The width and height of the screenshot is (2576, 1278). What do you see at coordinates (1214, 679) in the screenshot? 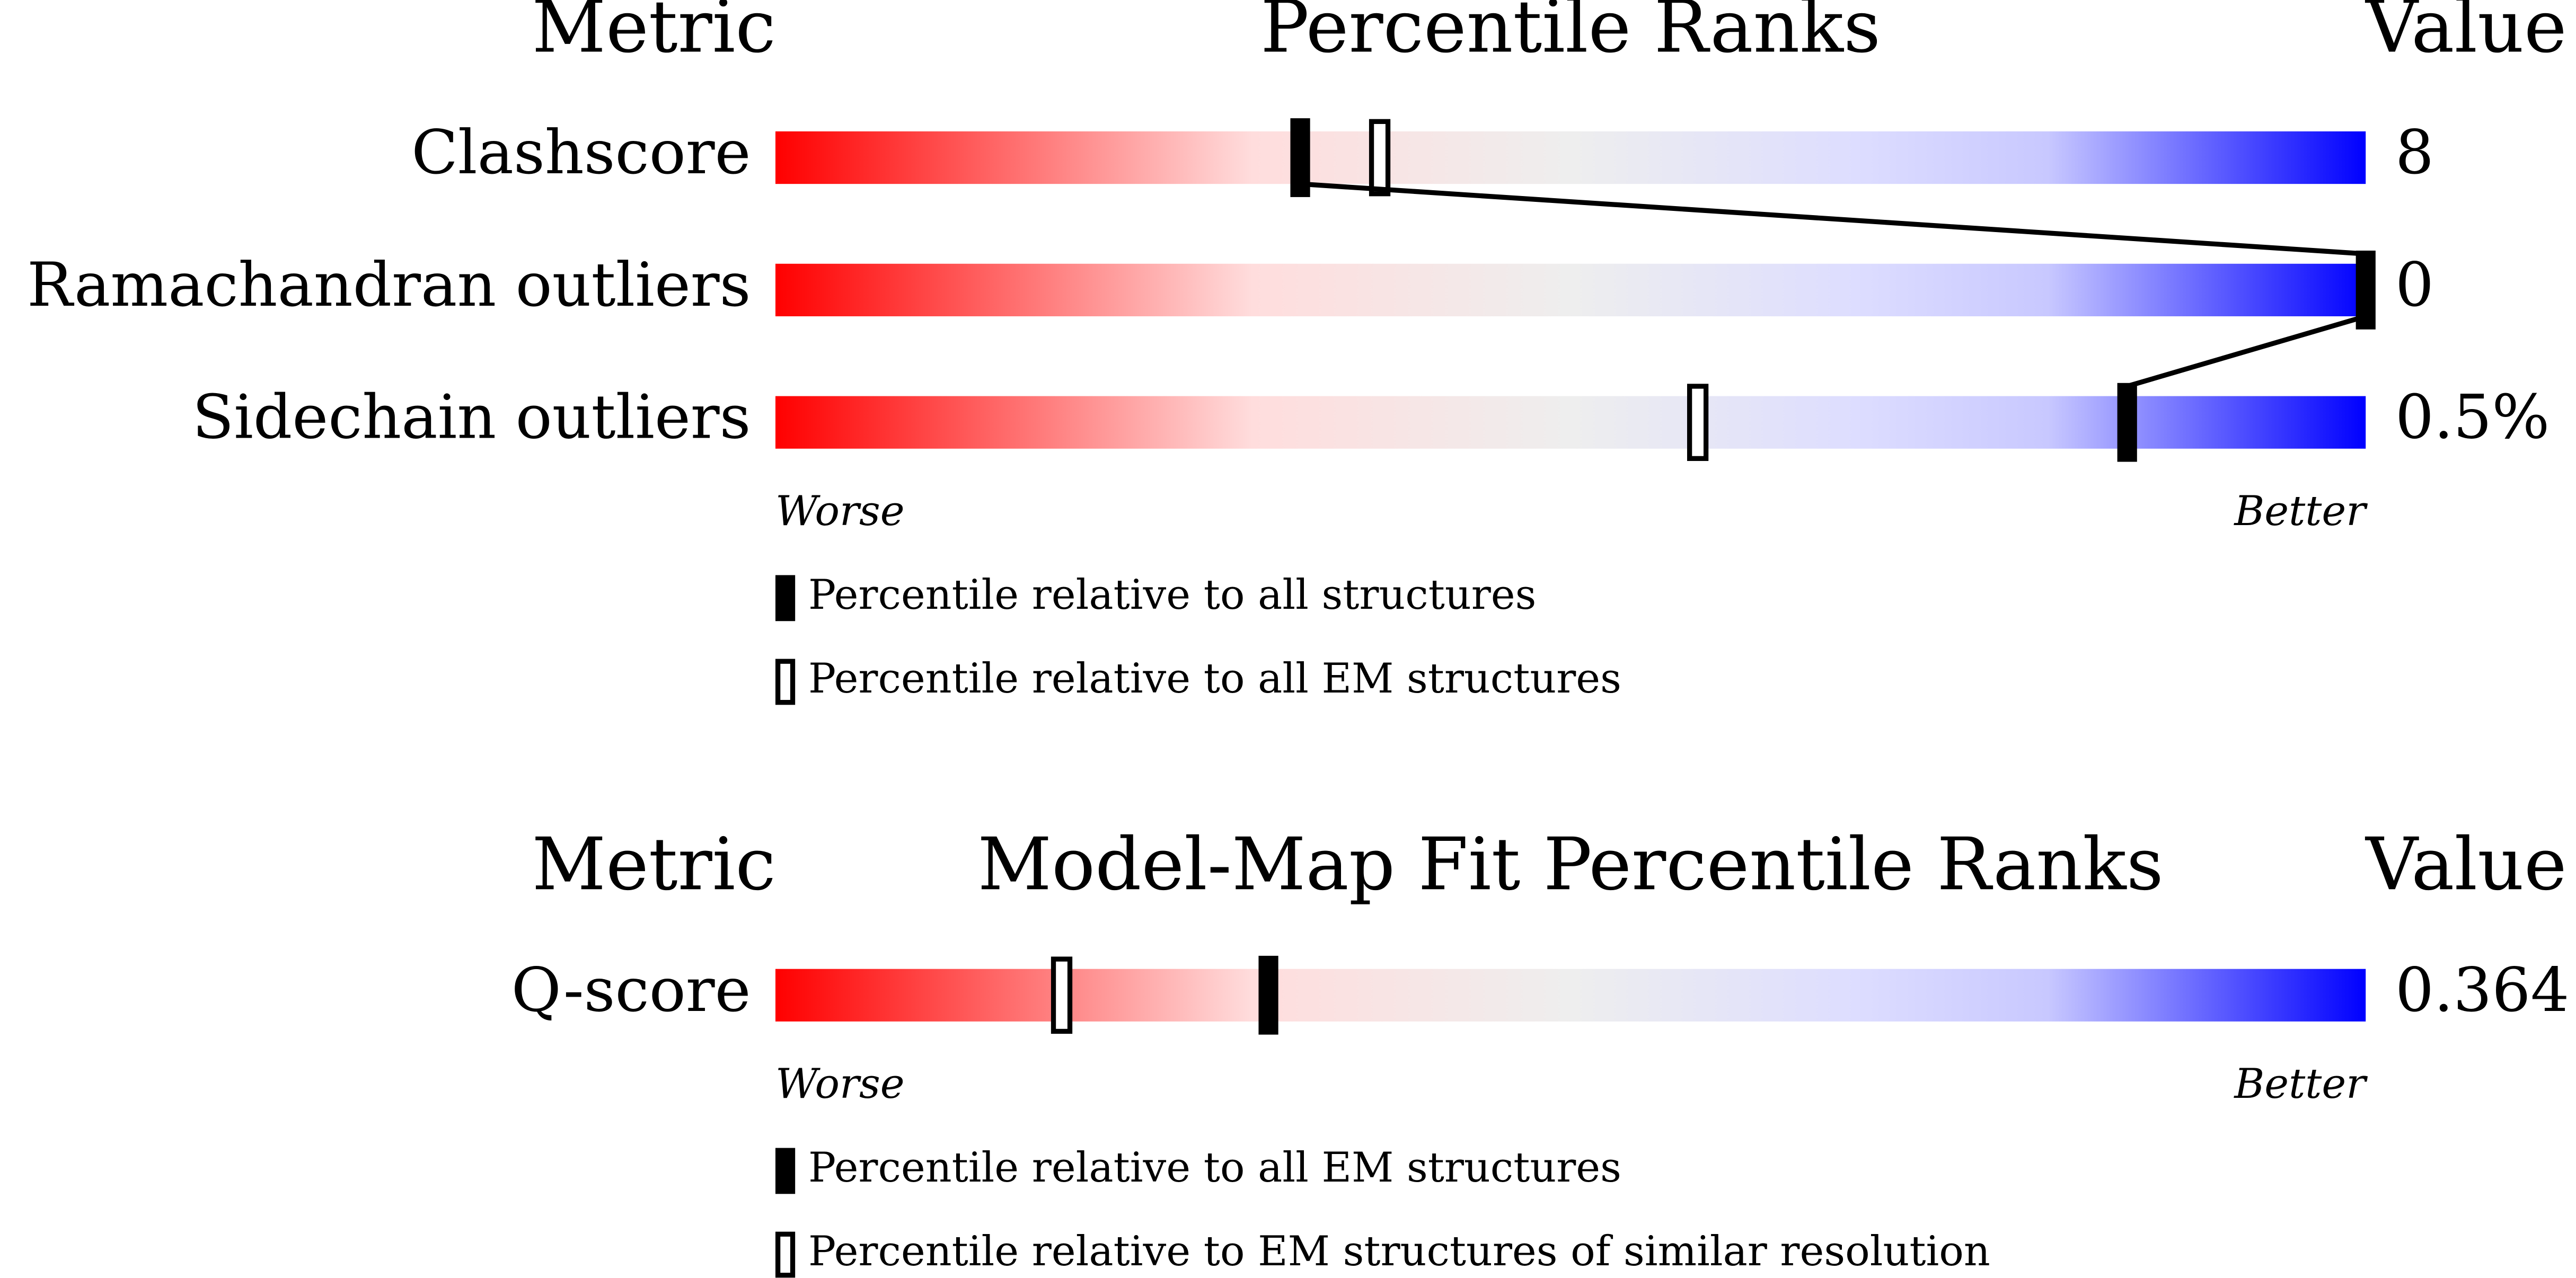
I see `legend-hollow-text: Percentile relative to all EM structures` at bounding box center [1214, 679].